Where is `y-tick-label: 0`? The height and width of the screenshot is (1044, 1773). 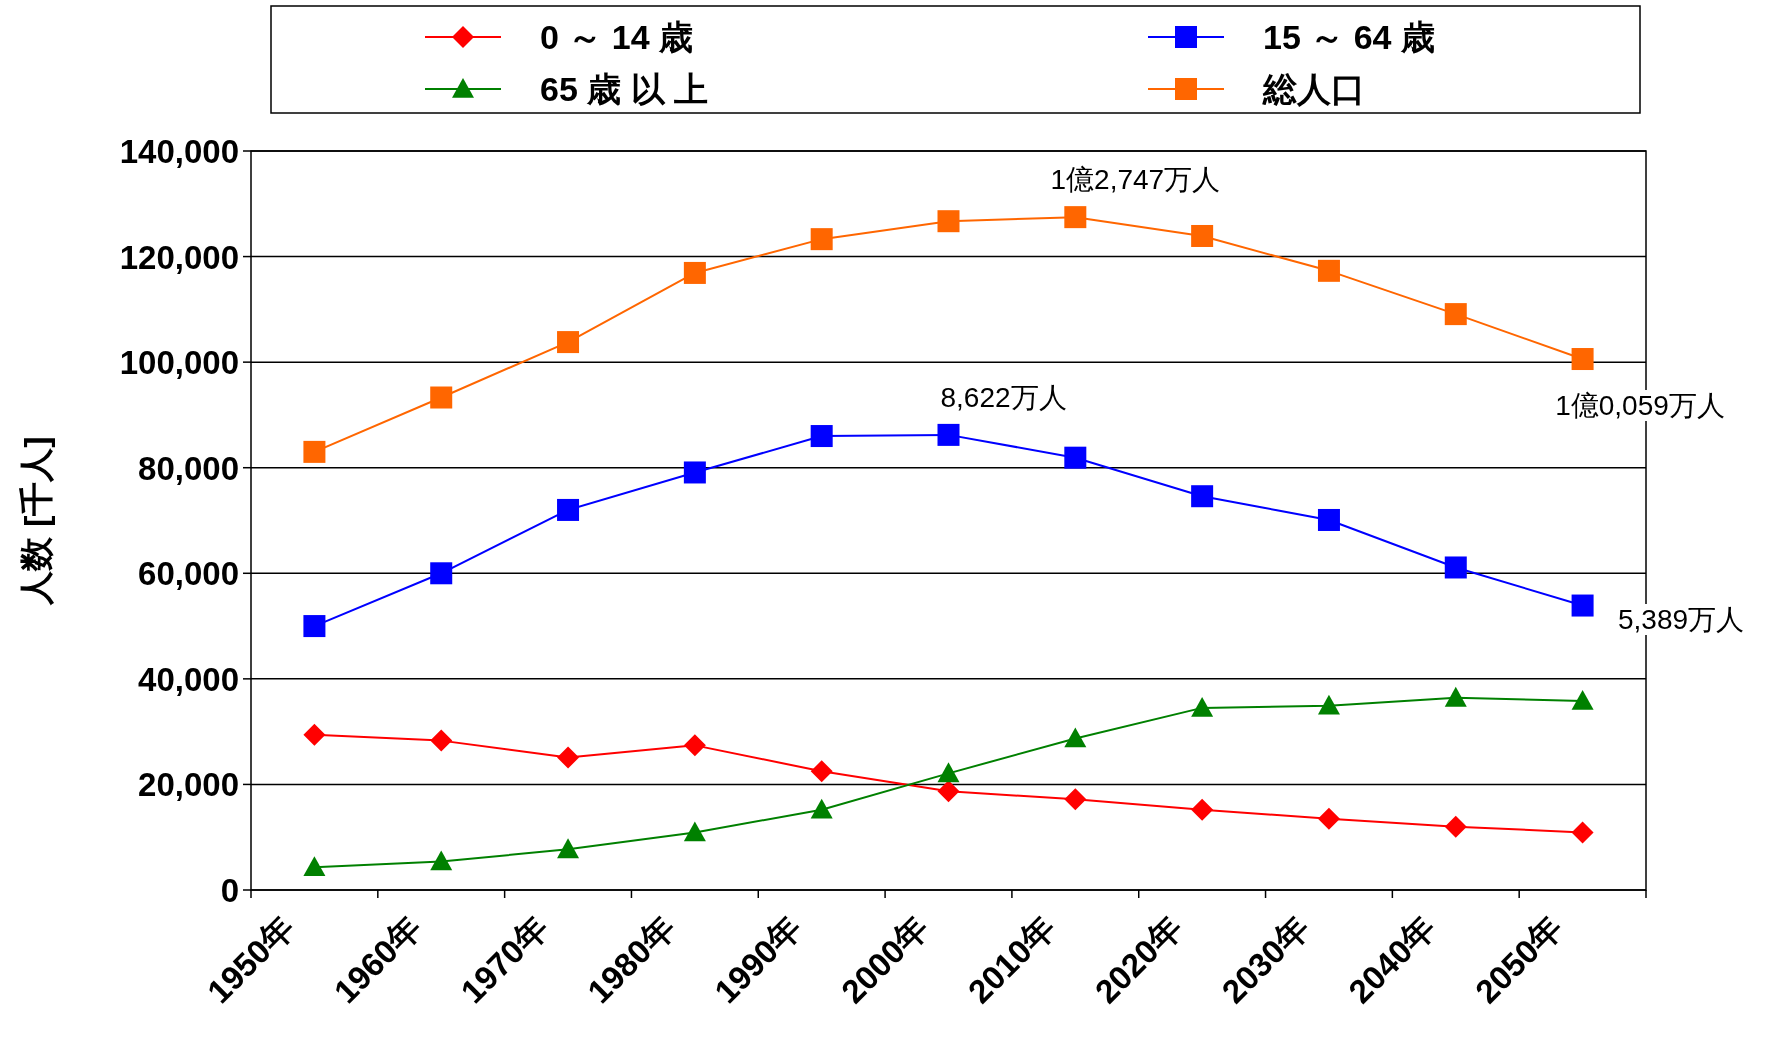
y-tick-label: 0 is located at coordinates (229, 890).